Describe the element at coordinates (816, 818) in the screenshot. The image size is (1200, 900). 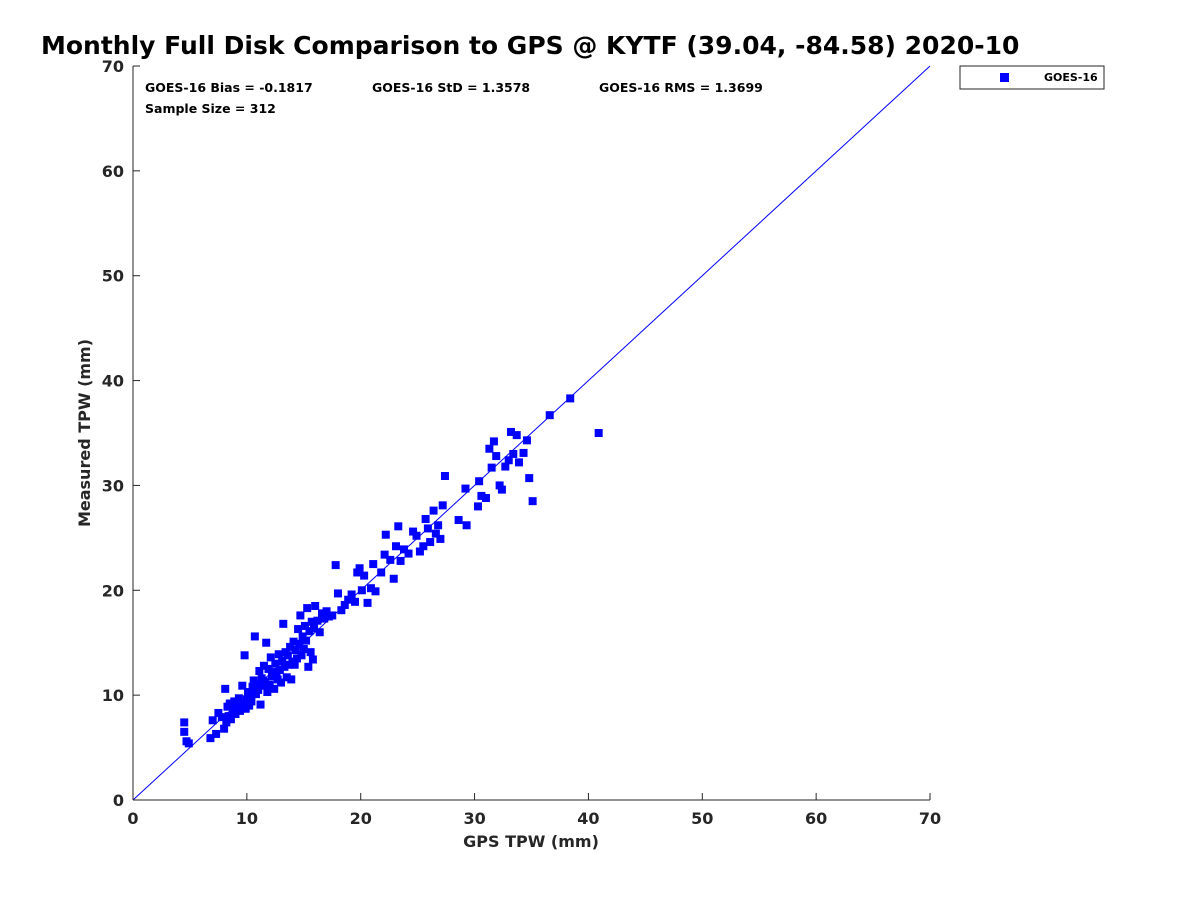
I see `x-tick-label: 60` at that location.